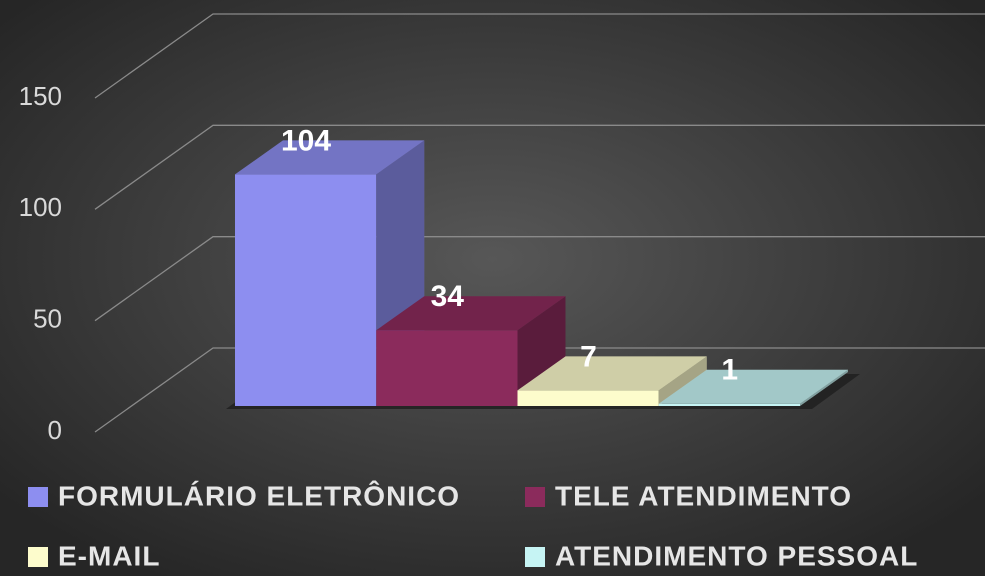  Describe the element at coordinates (259, 495) in the screenshot. I see `legend-label: FORMULÁRIO ELETRÔNICO` at that location.